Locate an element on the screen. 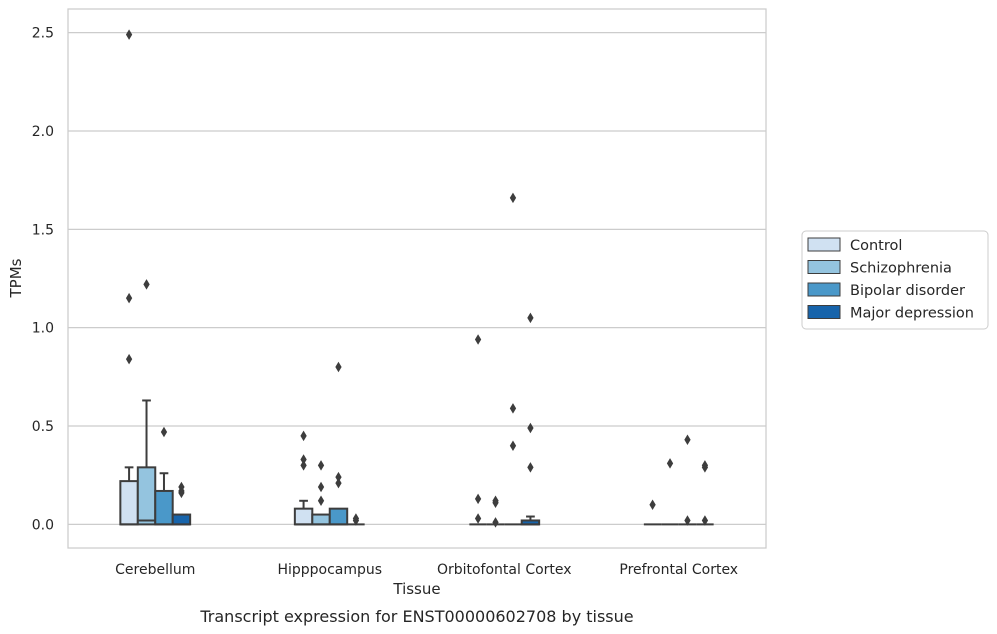 The image size is (997, 634). y-tick-label: 1.5 is located at coordinates (43, 230).